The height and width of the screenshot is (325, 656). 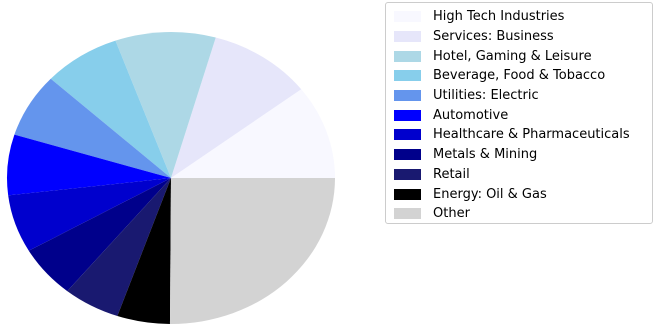 I want to click on legend-label: Utilities: Electric, so click(x=486, y=96).